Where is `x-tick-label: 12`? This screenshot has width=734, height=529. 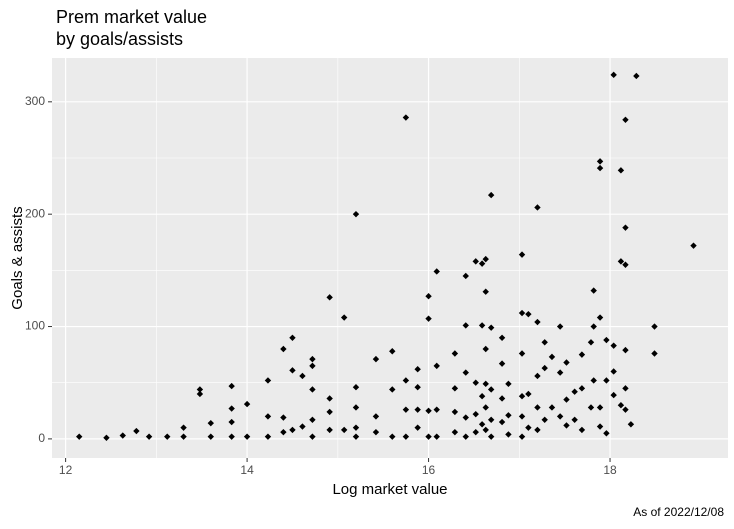
x-tick-label: 12 is located at coordinates (66, 470).